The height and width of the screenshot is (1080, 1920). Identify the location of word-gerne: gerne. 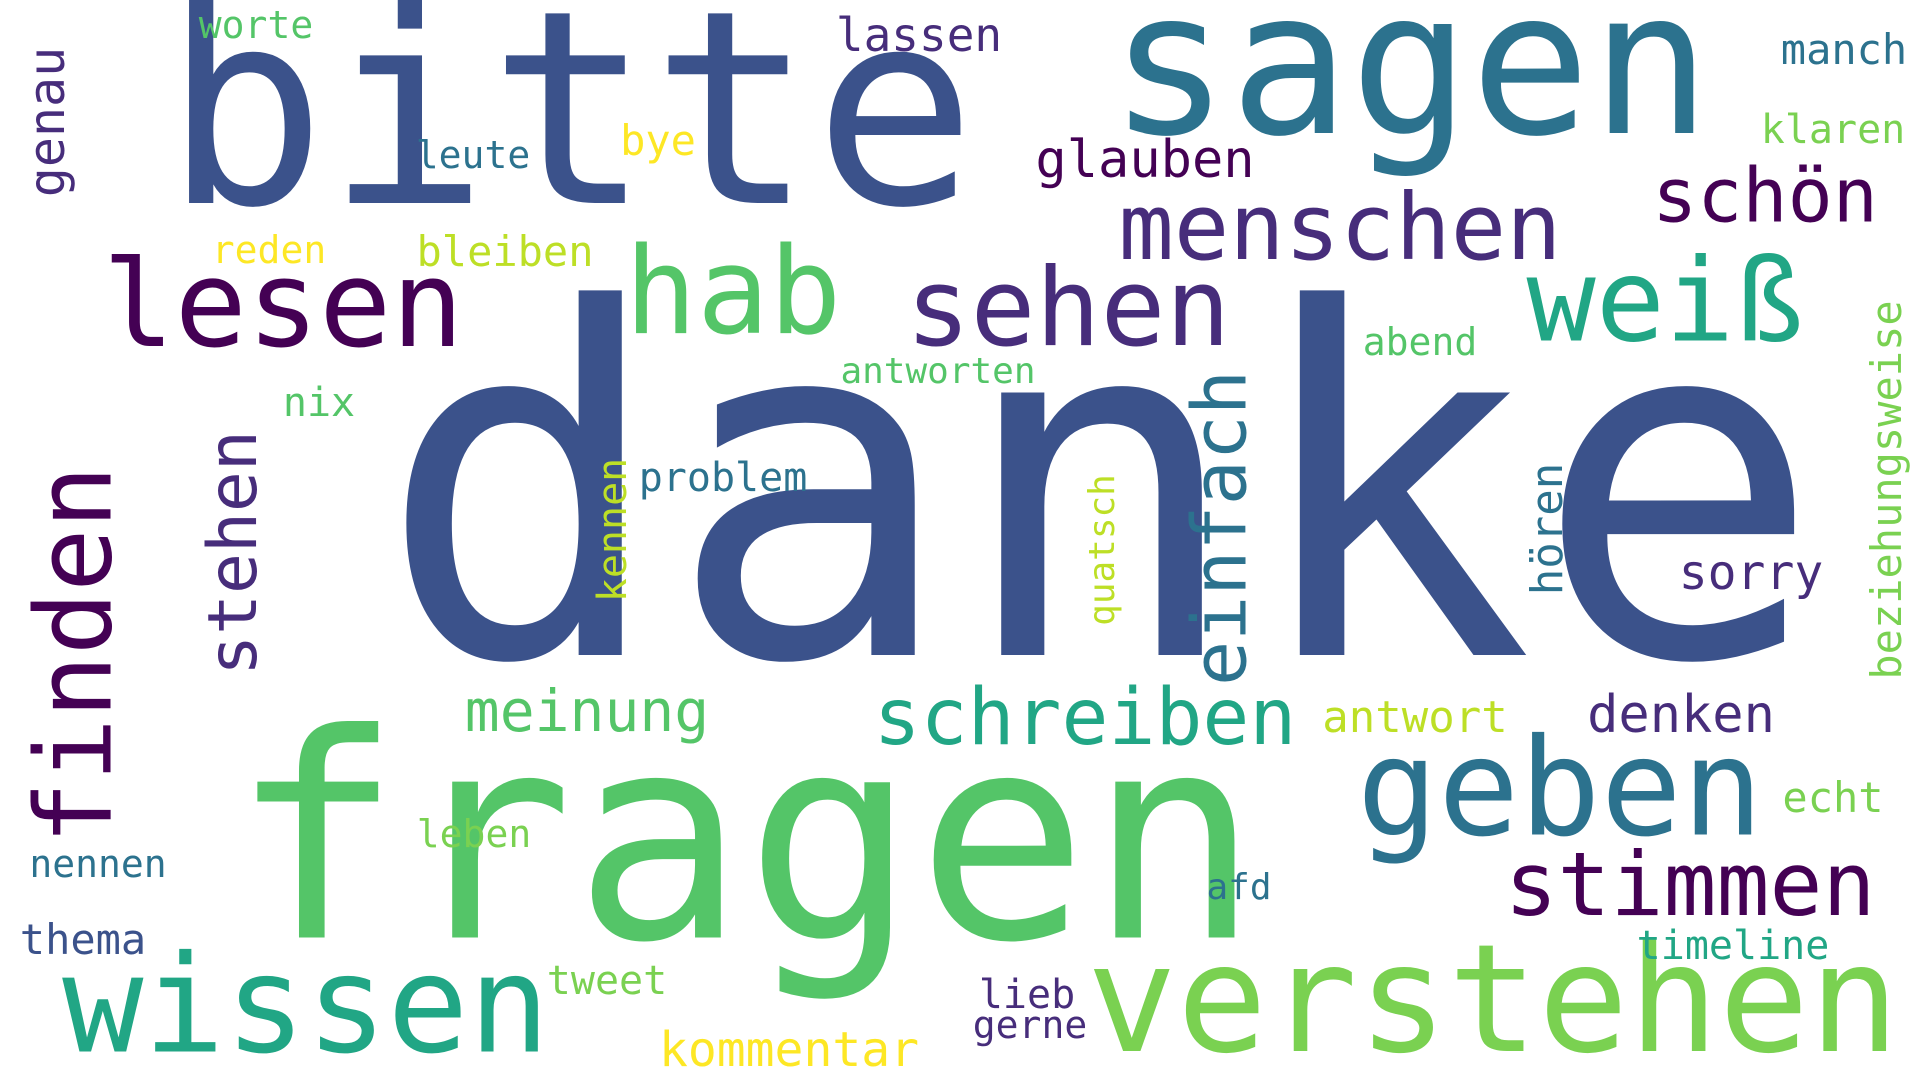
(1030, 1025).